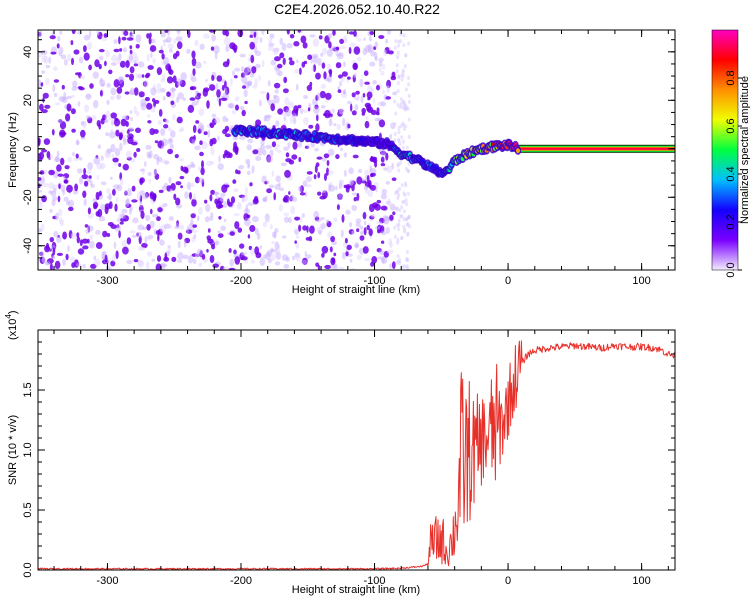  Describe the element at coordinates (508, 281) in the screenshot. I see `x-tick-label: 0` at that location.